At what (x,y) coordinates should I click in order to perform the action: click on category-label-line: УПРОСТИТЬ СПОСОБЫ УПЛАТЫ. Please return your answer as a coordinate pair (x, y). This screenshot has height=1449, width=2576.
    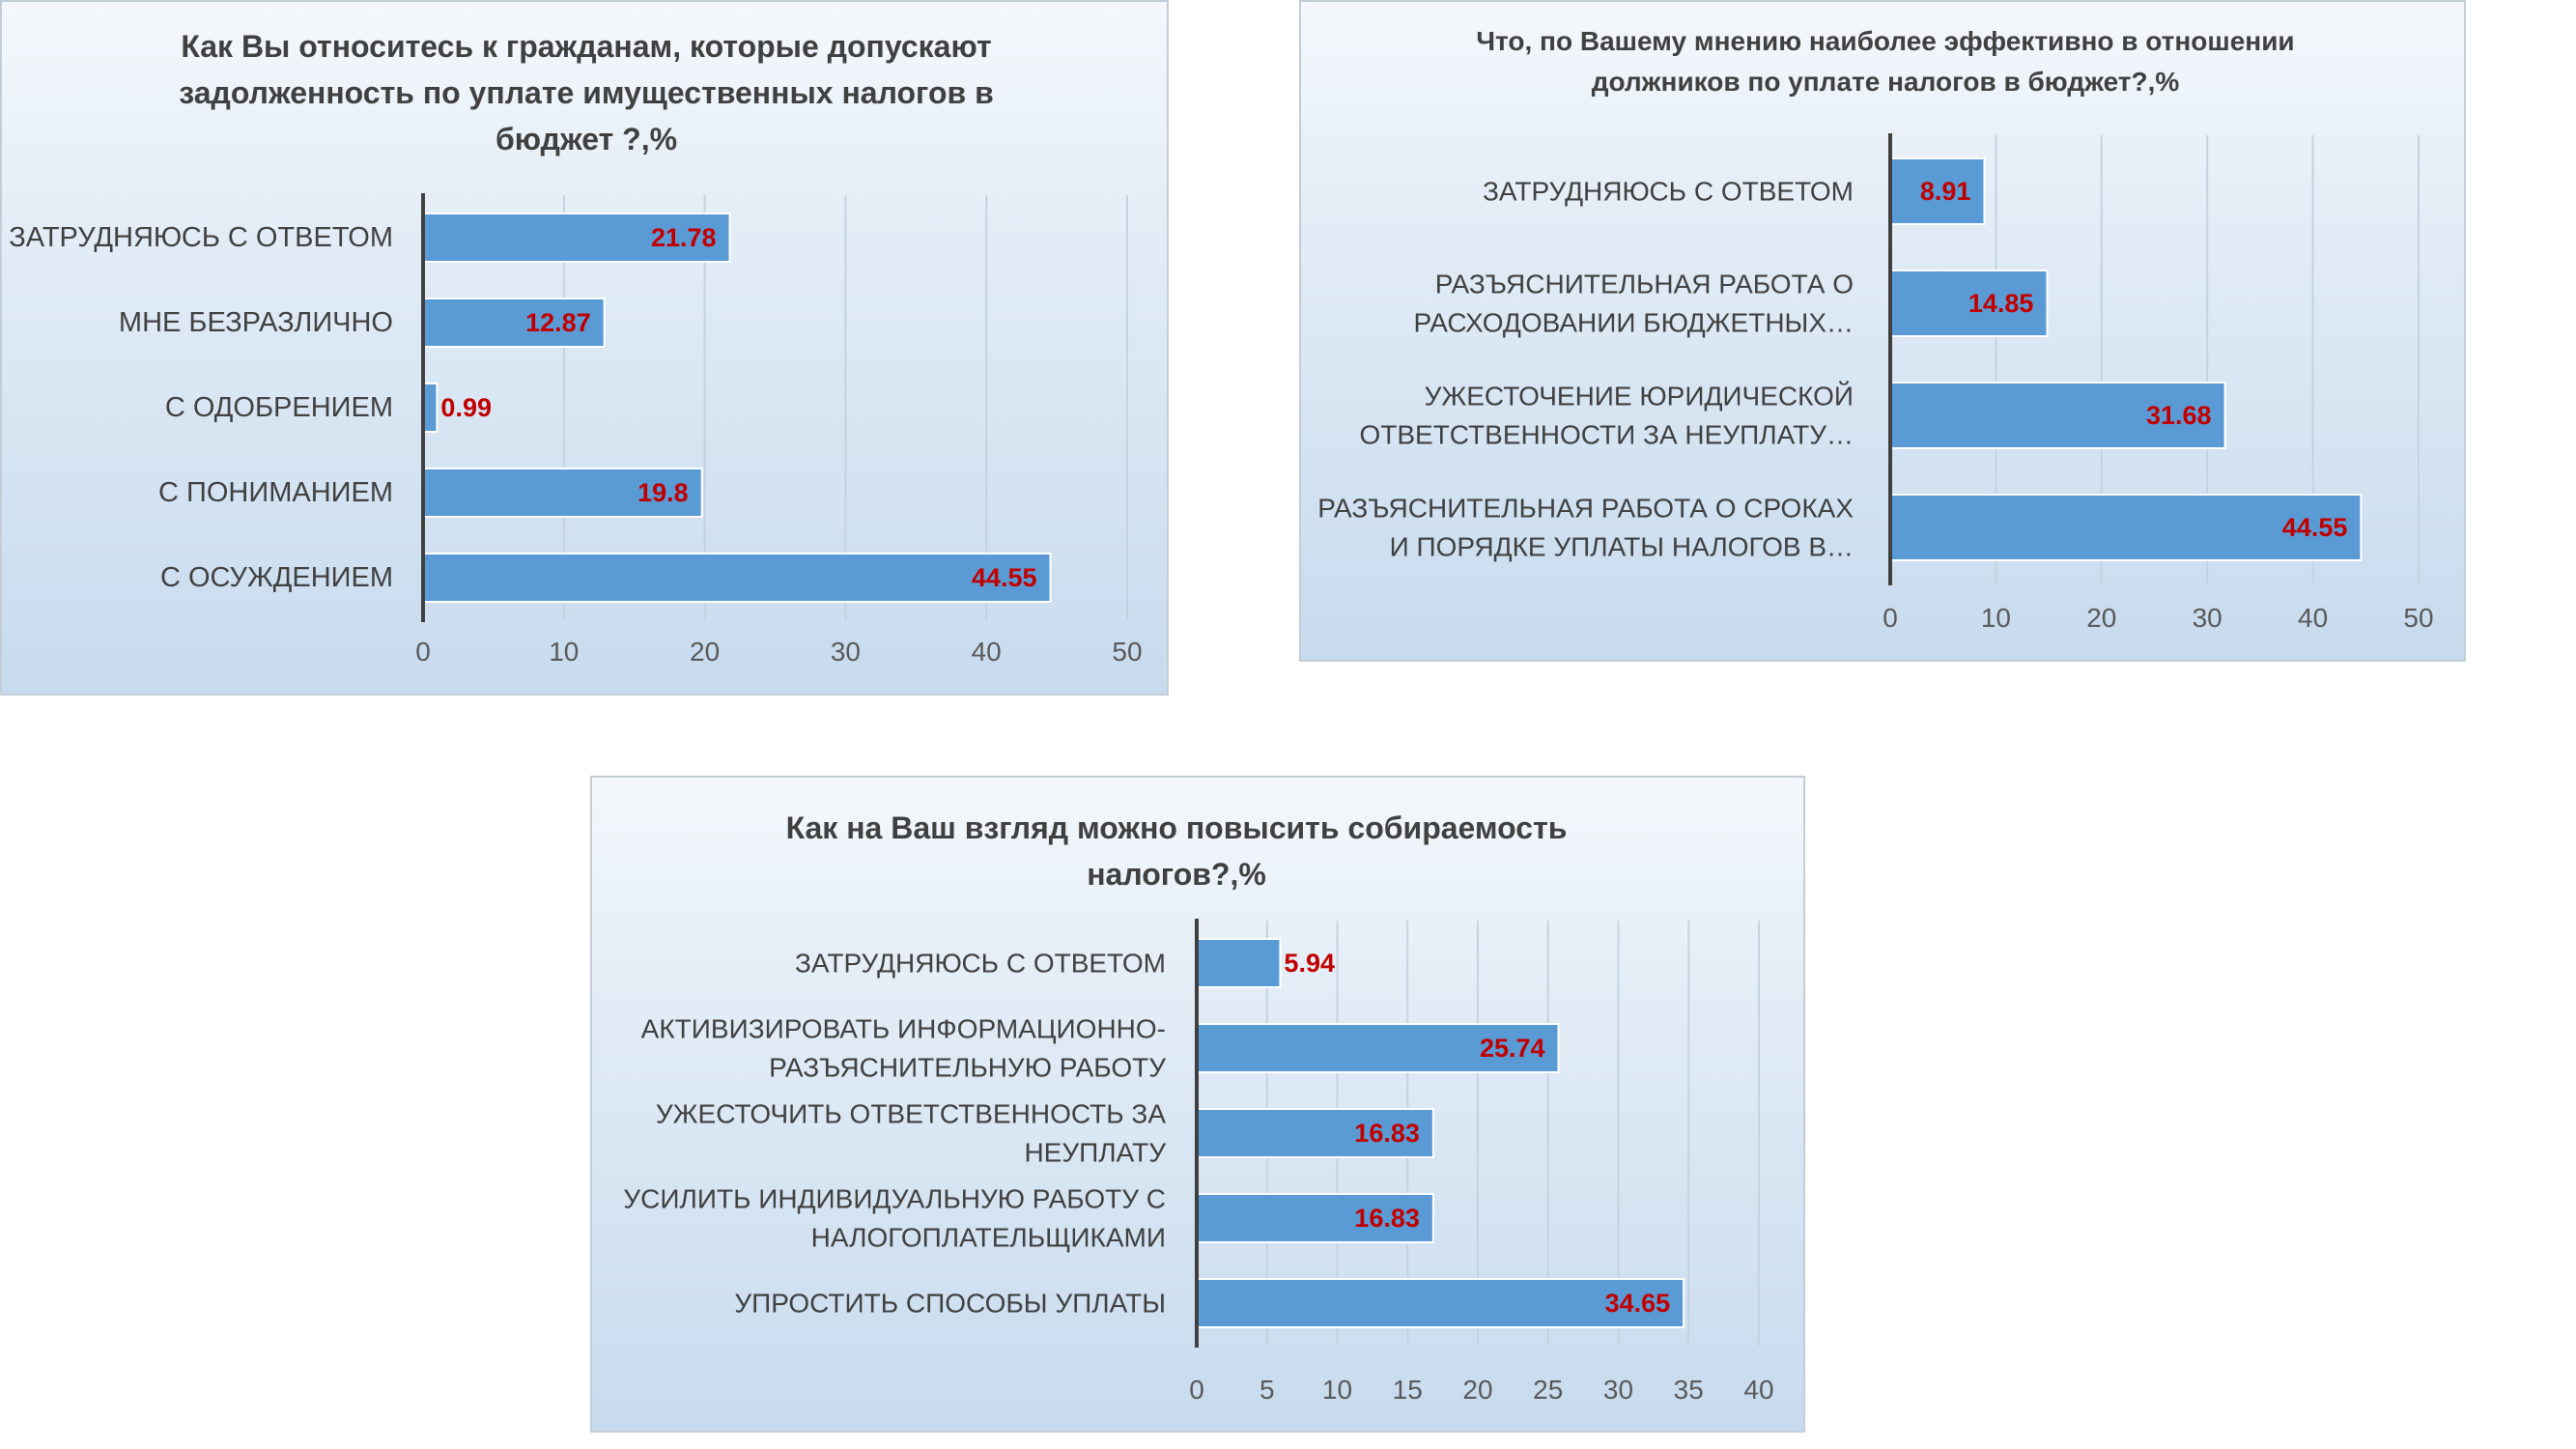
    Looking at the image, I should click on (950, 1304).